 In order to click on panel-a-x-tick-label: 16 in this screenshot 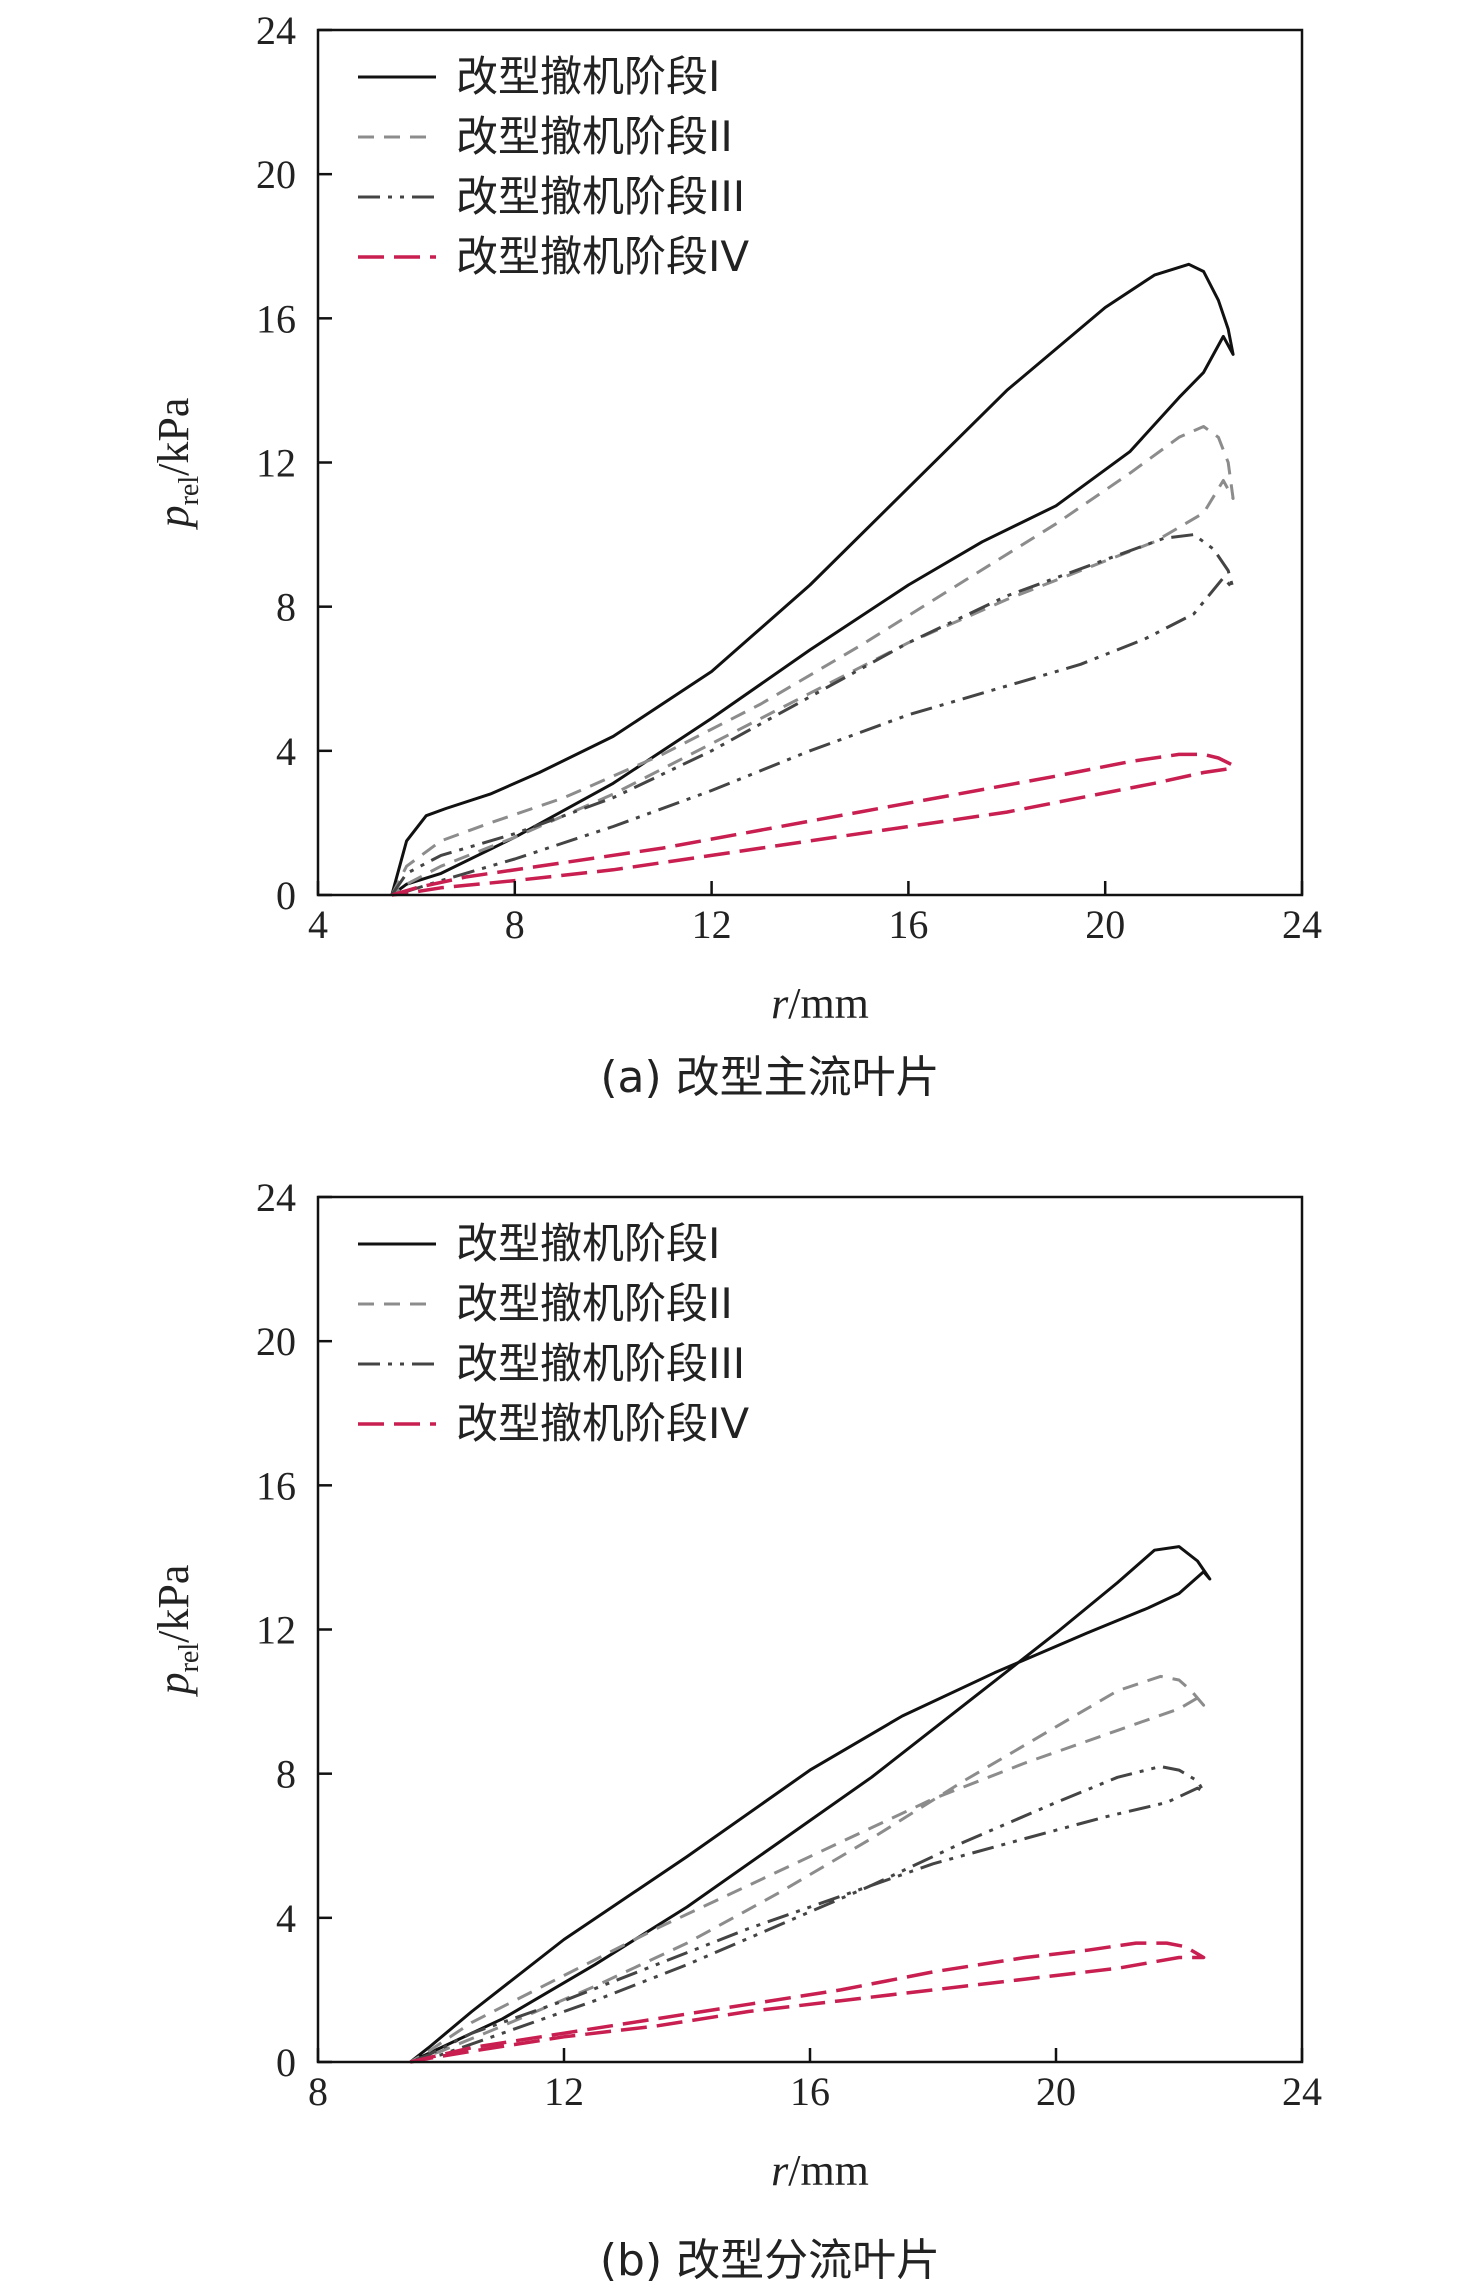, I will do `click(908, 924)`.